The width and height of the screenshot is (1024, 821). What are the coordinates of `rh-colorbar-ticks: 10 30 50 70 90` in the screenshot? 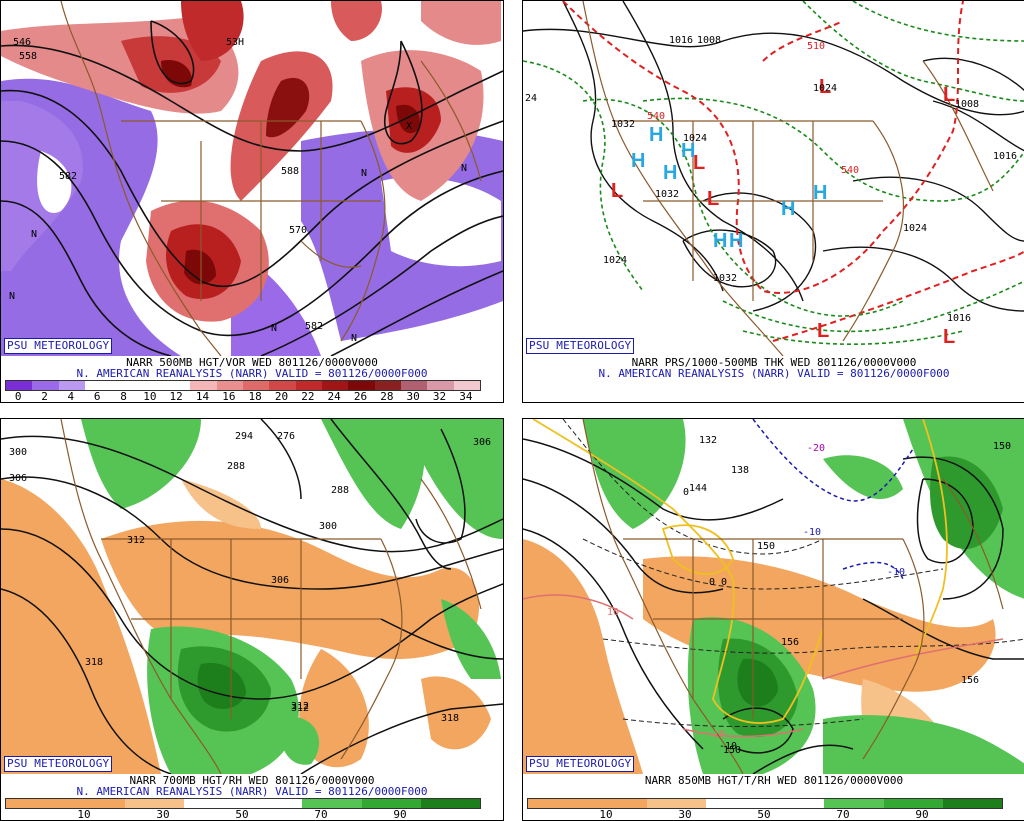 It's located at (242, 814).